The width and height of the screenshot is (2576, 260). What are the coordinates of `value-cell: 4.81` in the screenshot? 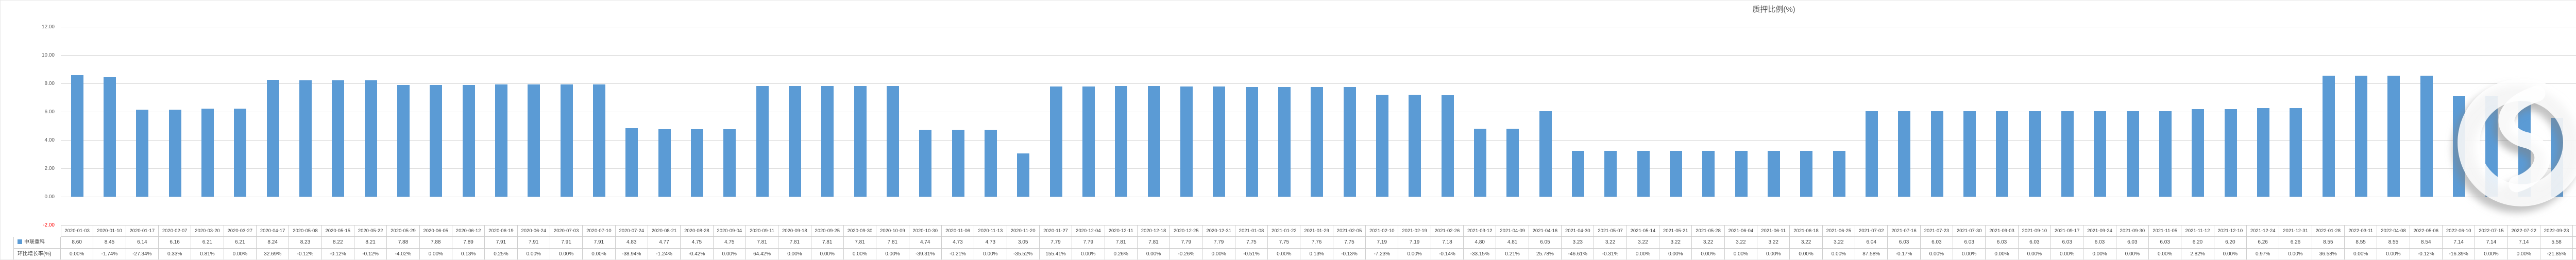 It's located at (1512, 243).